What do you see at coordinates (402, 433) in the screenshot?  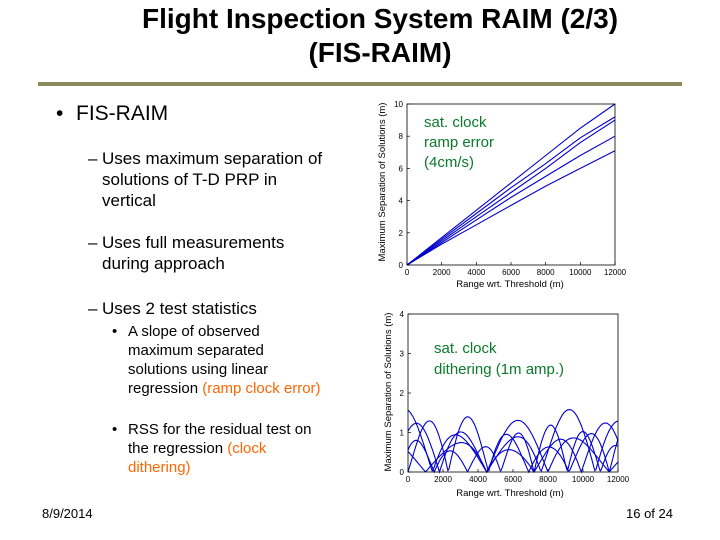 I see `y-tick-label: 1` at bounding box center [402, 433].